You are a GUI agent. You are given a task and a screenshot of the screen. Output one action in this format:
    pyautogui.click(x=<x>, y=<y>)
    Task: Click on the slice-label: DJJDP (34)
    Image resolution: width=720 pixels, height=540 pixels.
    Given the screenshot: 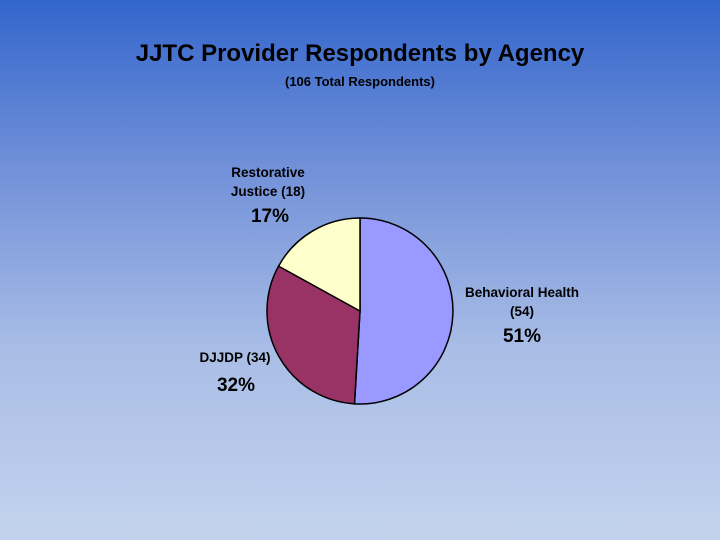 What is the action you would take?
    pyautogui.click(x=234, y=357)
    